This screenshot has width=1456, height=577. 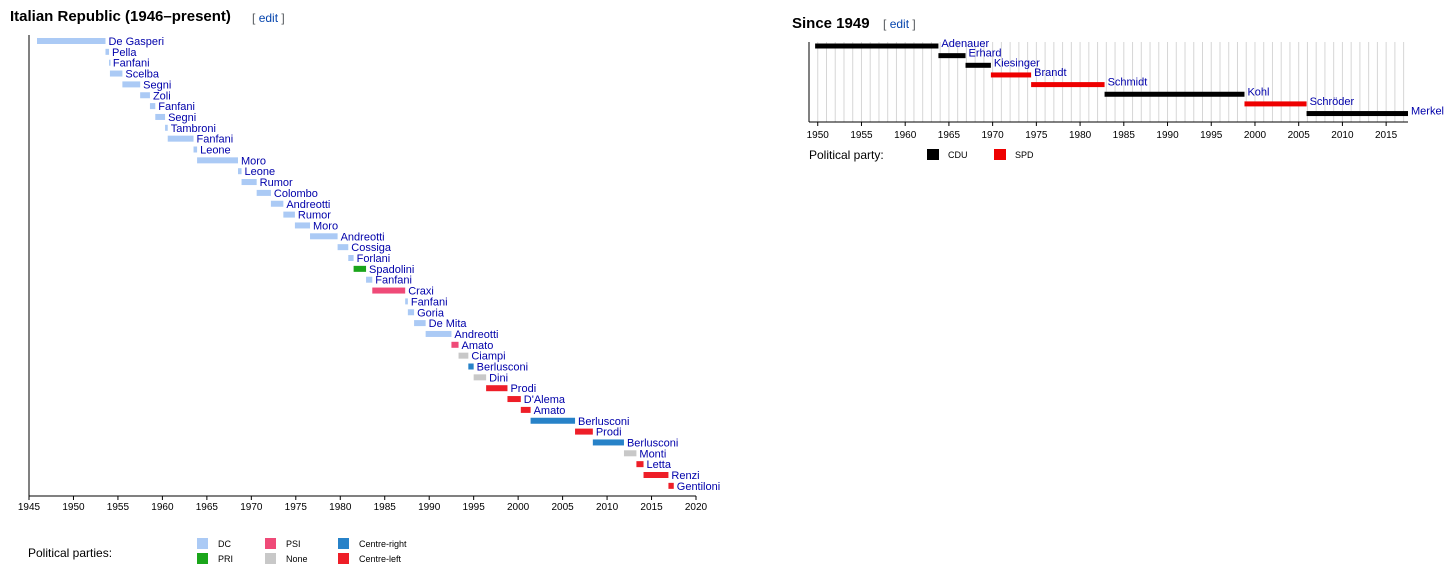 What do you see at coordinates (698, 487) in the screenshot?
I see `pm-name-label: Gentiloni` at bounding box center [698, 487].